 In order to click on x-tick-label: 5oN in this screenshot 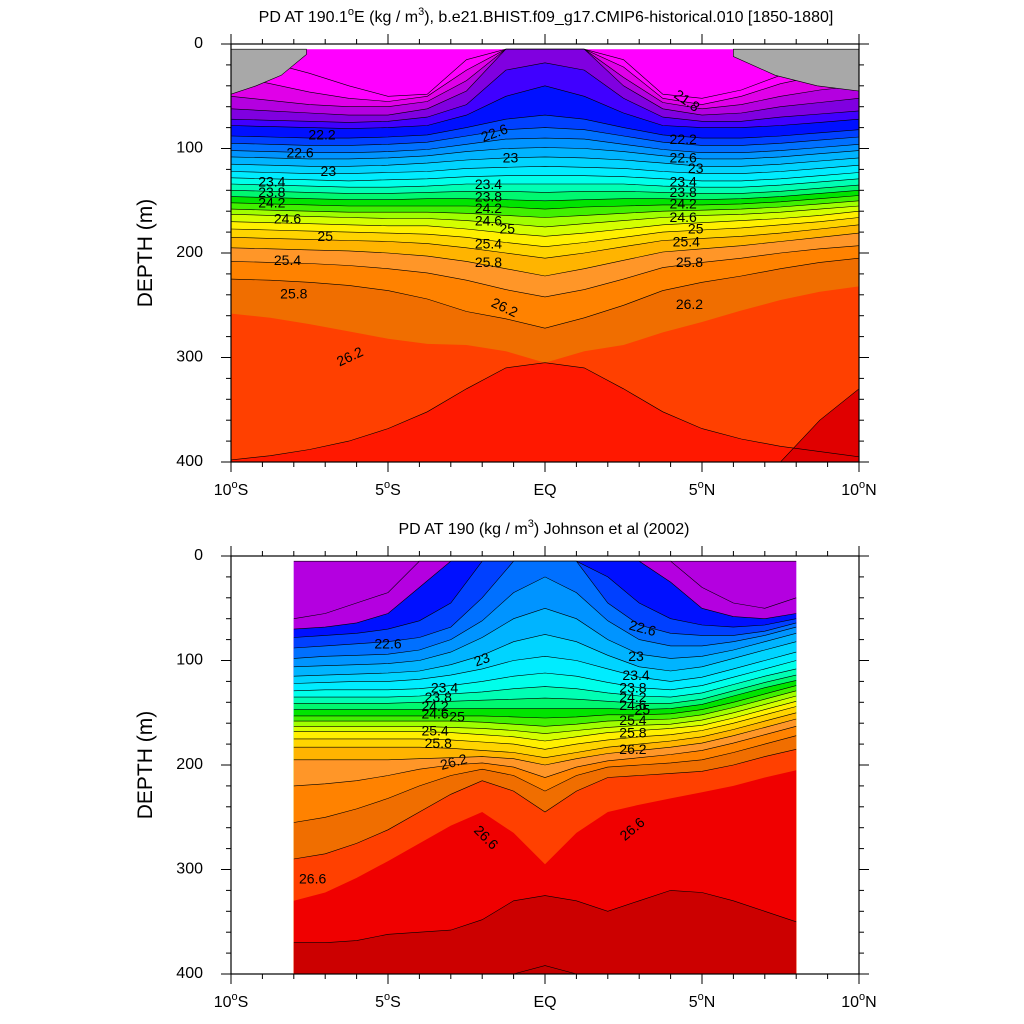, I will do `click(702, 489)`.